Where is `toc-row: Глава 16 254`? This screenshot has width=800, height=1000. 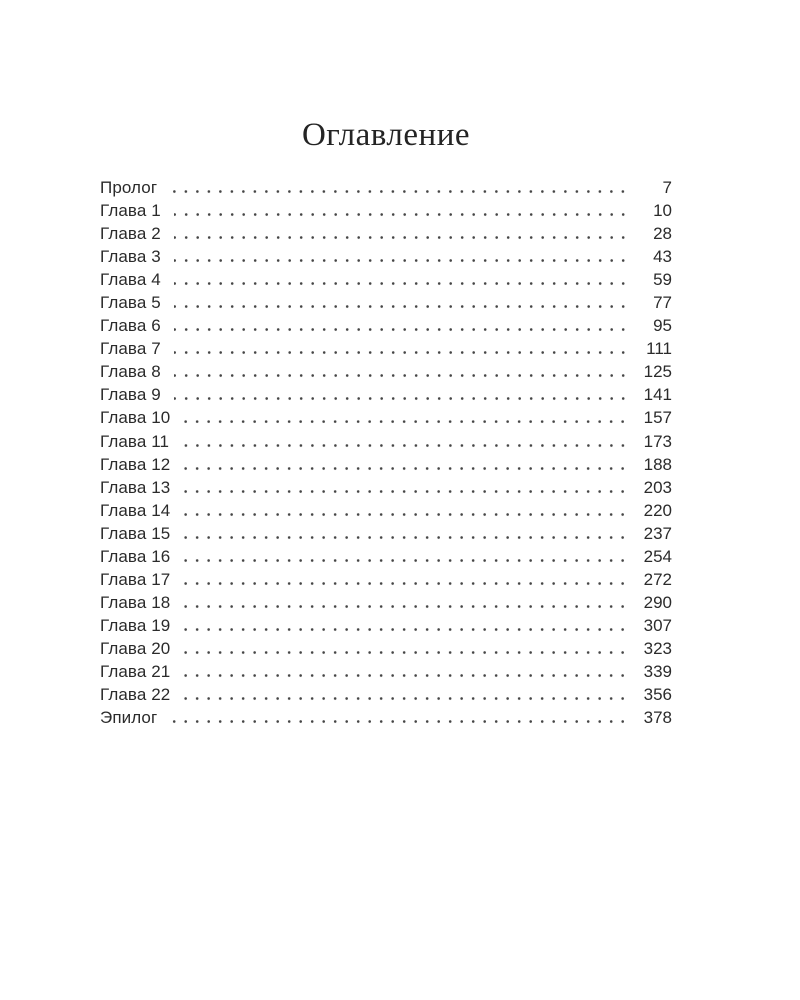
toc-row: Глава 16 254 is located at coordinates (386, 556).